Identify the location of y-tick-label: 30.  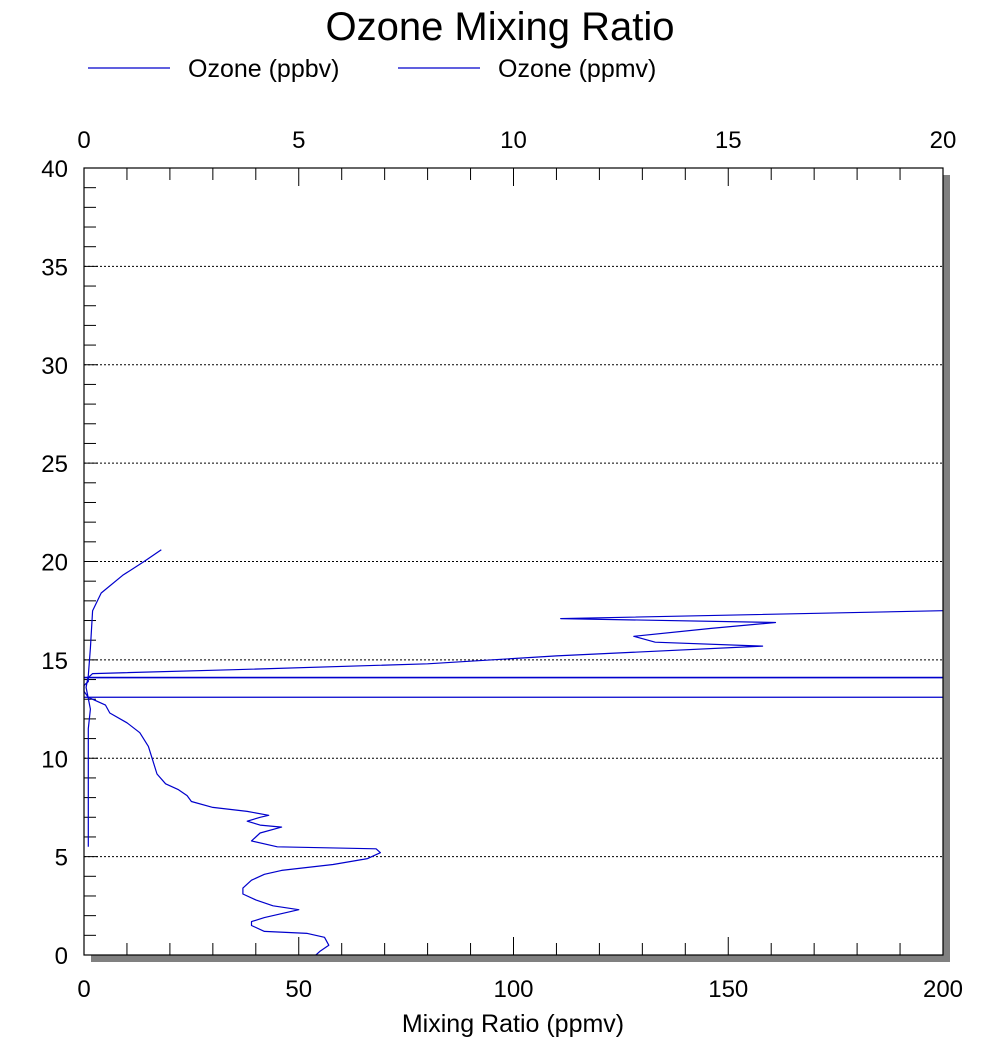
(54, 366).